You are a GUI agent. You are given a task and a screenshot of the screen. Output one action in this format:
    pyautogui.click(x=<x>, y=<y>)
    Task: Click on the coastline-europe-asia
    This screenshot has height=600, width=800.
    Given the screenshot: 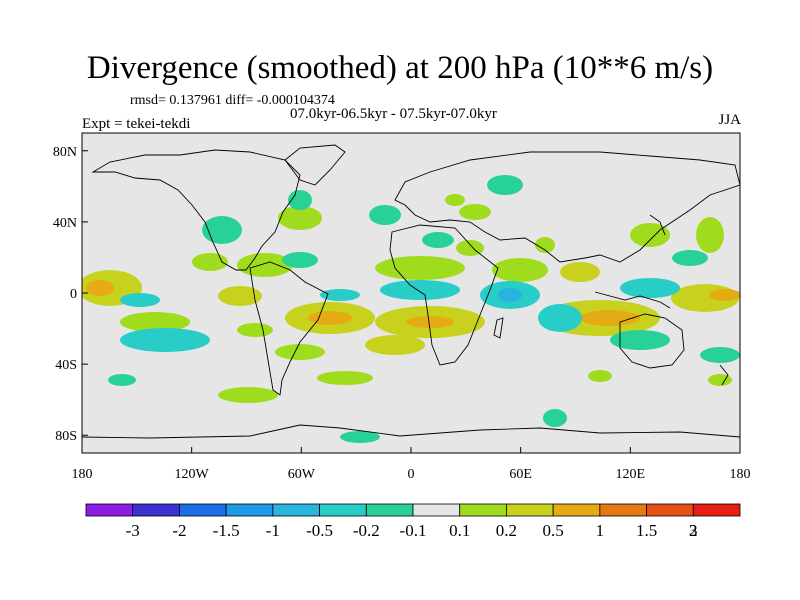 What is the action you would take?
    pyautogui.click(x=567, y=207)
    